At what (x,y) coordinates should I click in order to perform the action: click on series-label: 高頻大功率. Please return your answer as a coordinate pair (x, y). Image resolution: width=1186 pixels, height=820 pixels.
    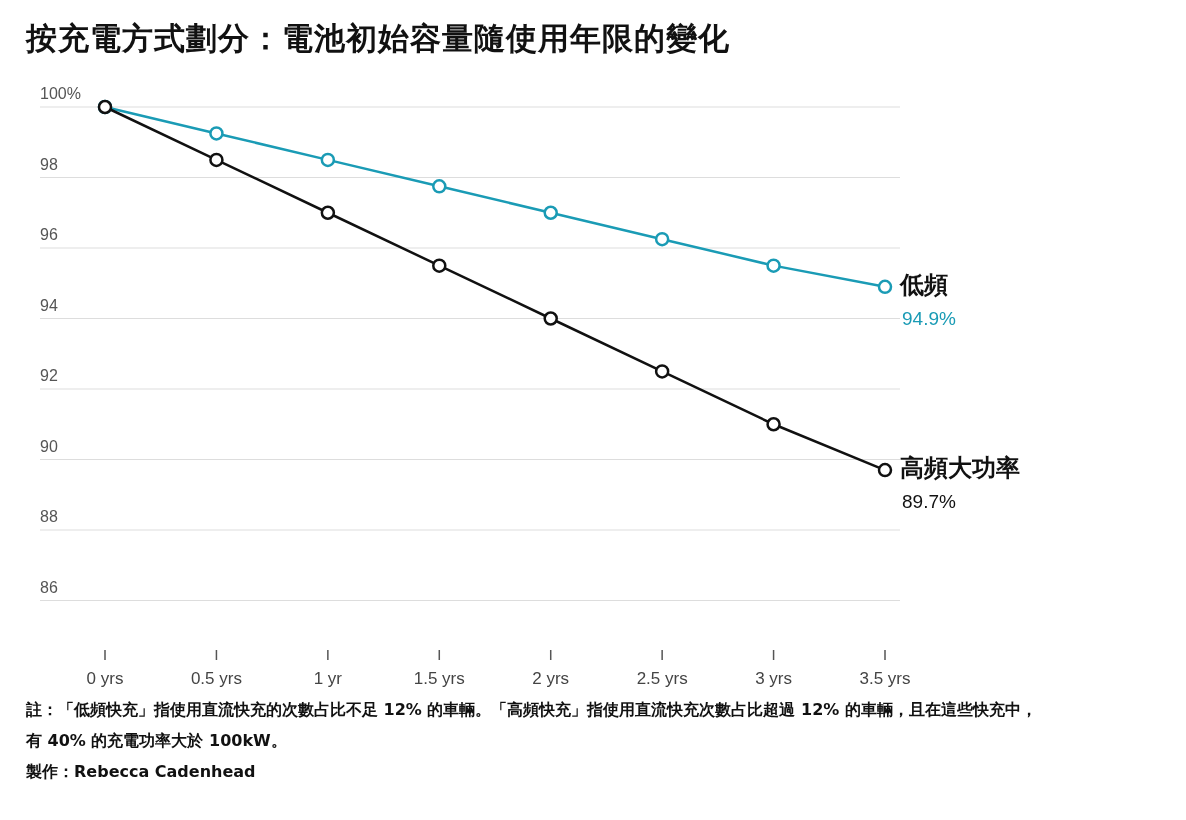
    Looking at the image, I should click on (960, 468).